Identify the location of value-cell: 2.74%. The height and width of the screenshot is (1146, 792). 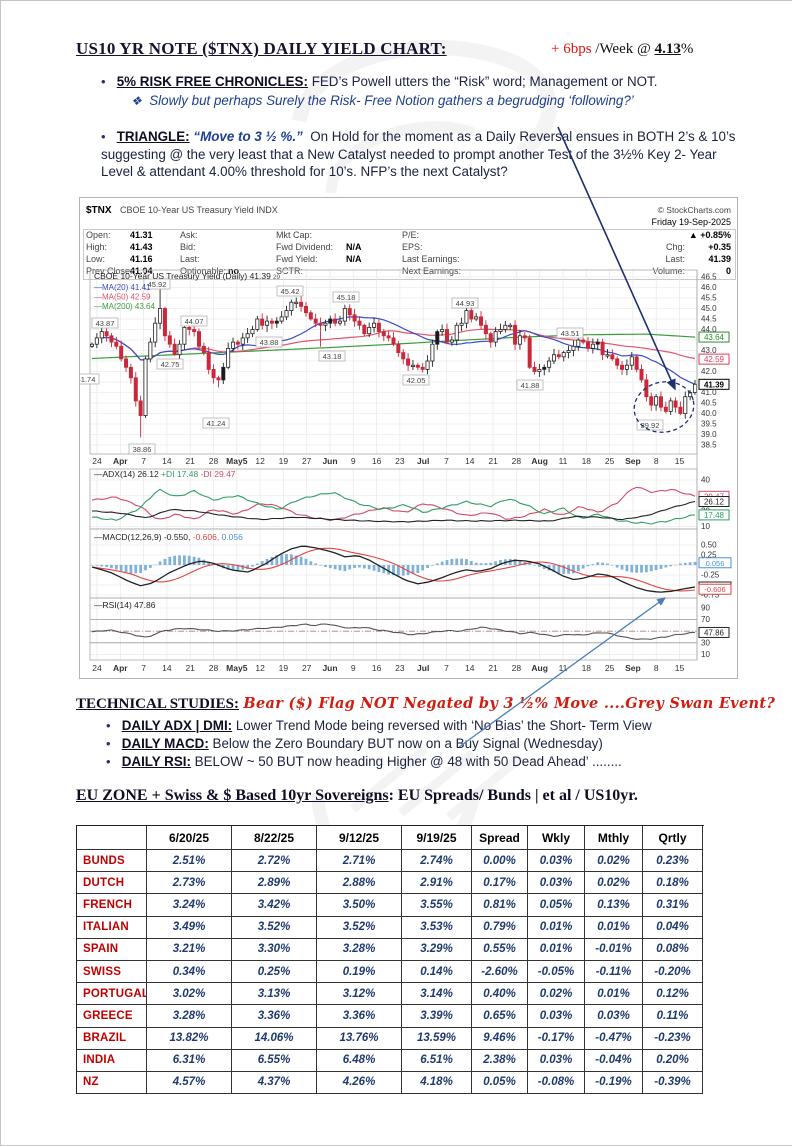
(437, 861).